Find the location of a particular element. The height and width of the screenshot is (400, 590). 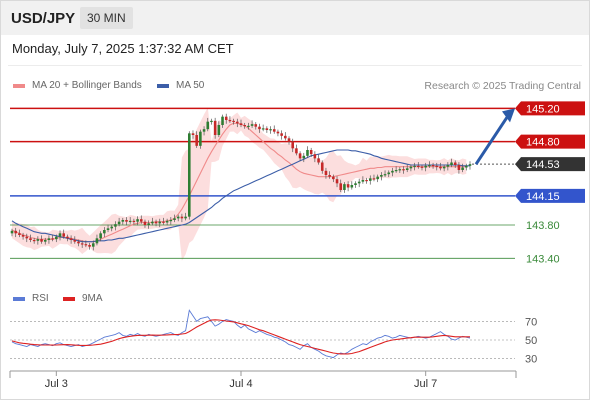

legend-ma50-label: MA 50 is located at coordinates (190, 85).